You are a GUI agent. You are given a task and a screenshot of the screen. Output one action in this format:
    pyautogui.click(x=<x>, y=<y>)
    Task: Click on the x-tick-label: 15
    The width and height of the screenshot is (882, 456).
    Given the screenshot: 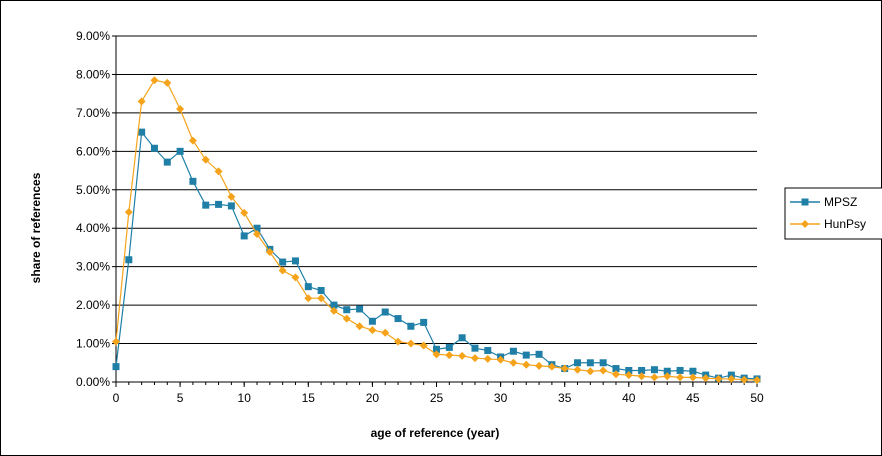 What is the action you would take?
    pyautogui.click(x=309, y=398)
    